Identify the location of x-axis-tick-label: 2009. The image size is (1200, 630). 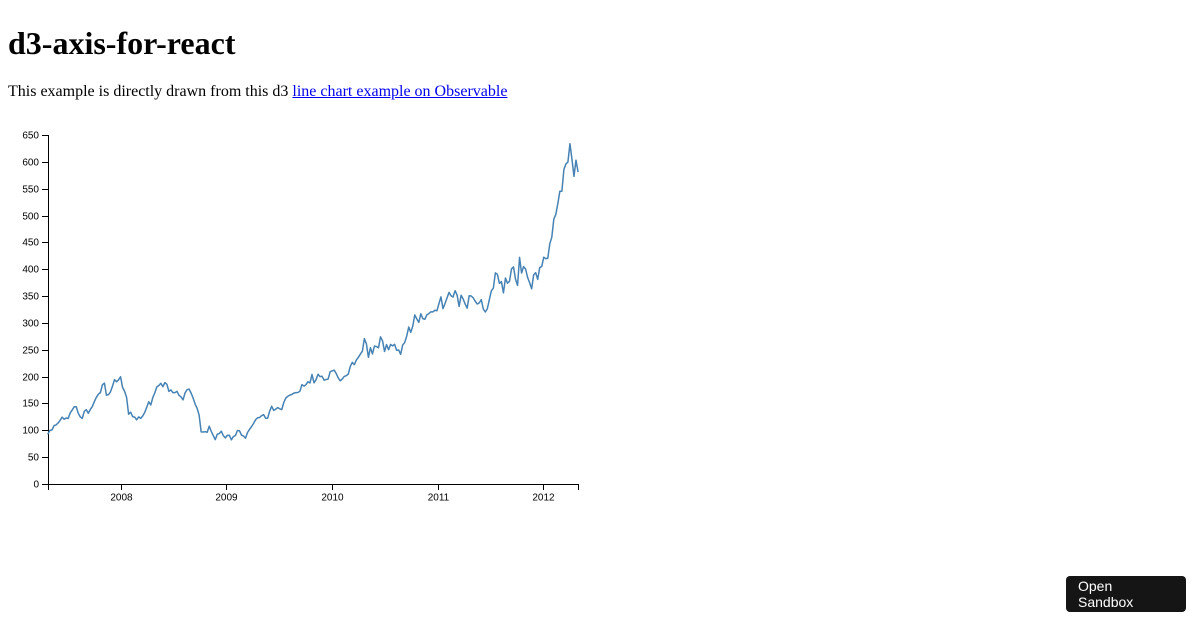
(226, 497).